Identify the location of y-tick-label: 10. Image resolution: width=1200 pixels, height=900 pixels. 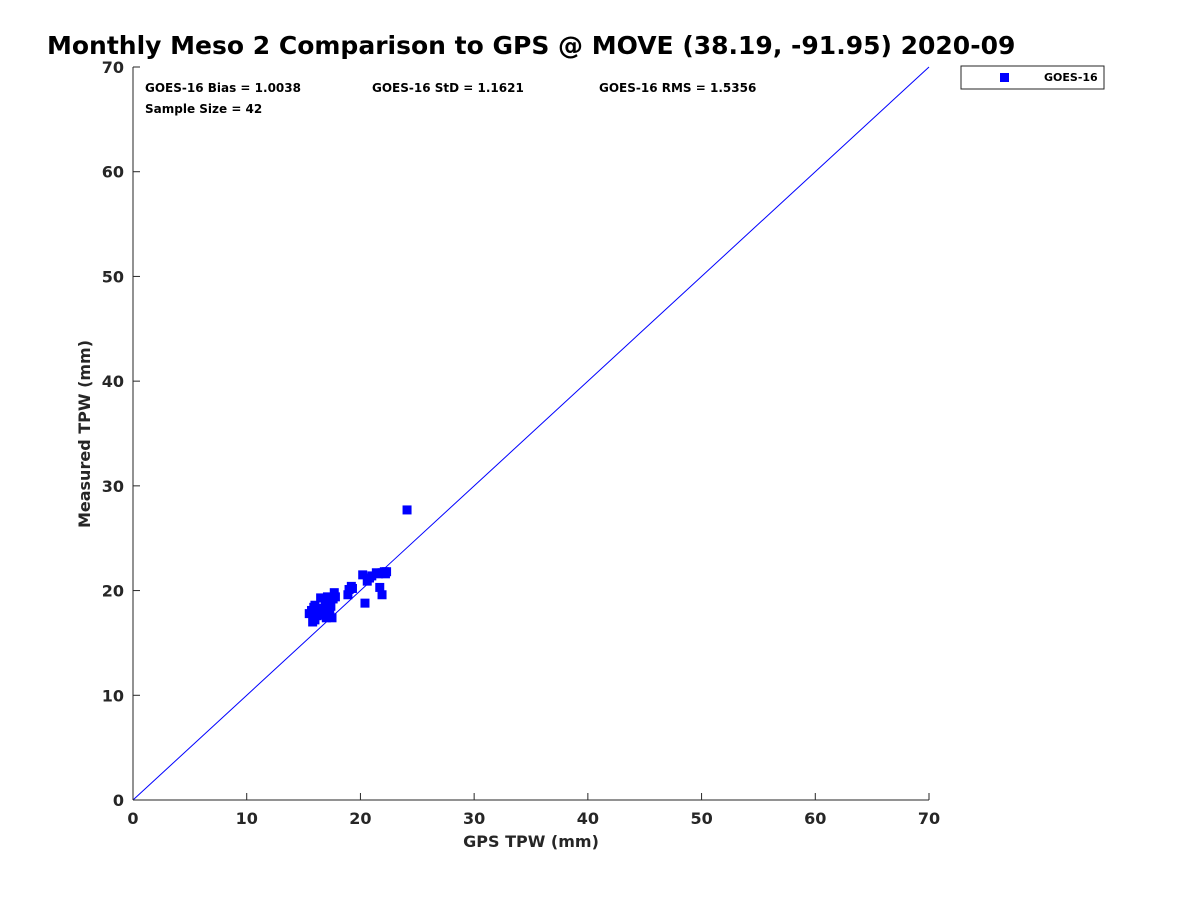
(113, 695).